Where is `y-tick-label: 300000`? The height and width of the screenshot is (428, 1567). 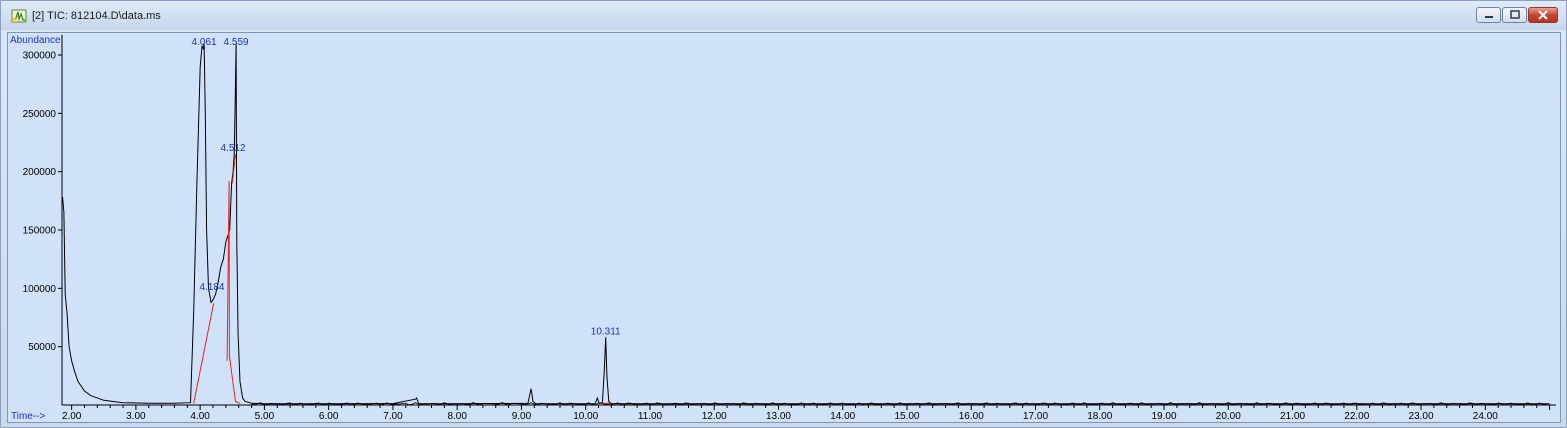
y-tick-label: 300000 is located at coordinates (40, 56).